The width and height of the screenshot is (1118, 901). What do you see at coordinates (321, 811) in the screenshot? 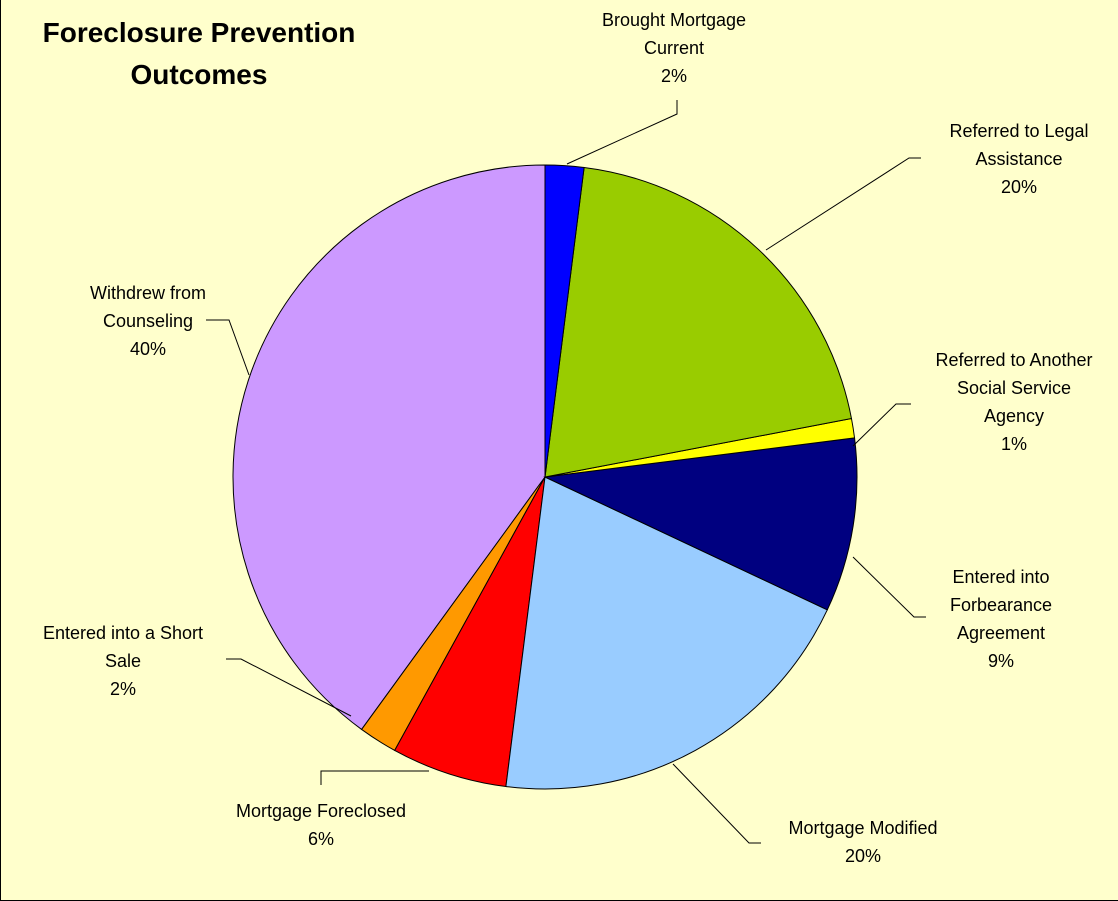
I see `slice-name: Mortgage Foreclosed` at bounding box center [321, 811].